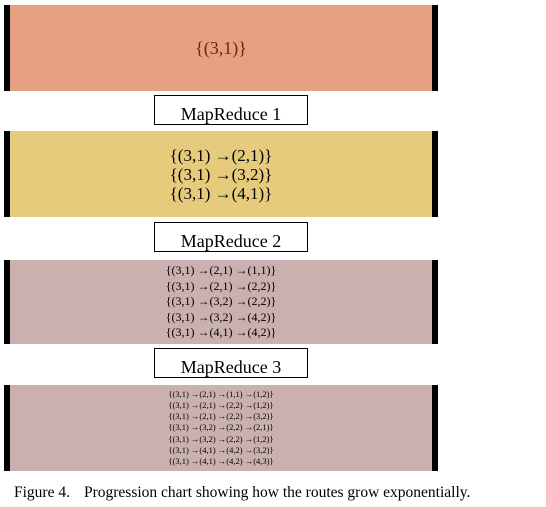  I want to click on mapreduce-2-box: MapReduce 2, so click(231, 237).